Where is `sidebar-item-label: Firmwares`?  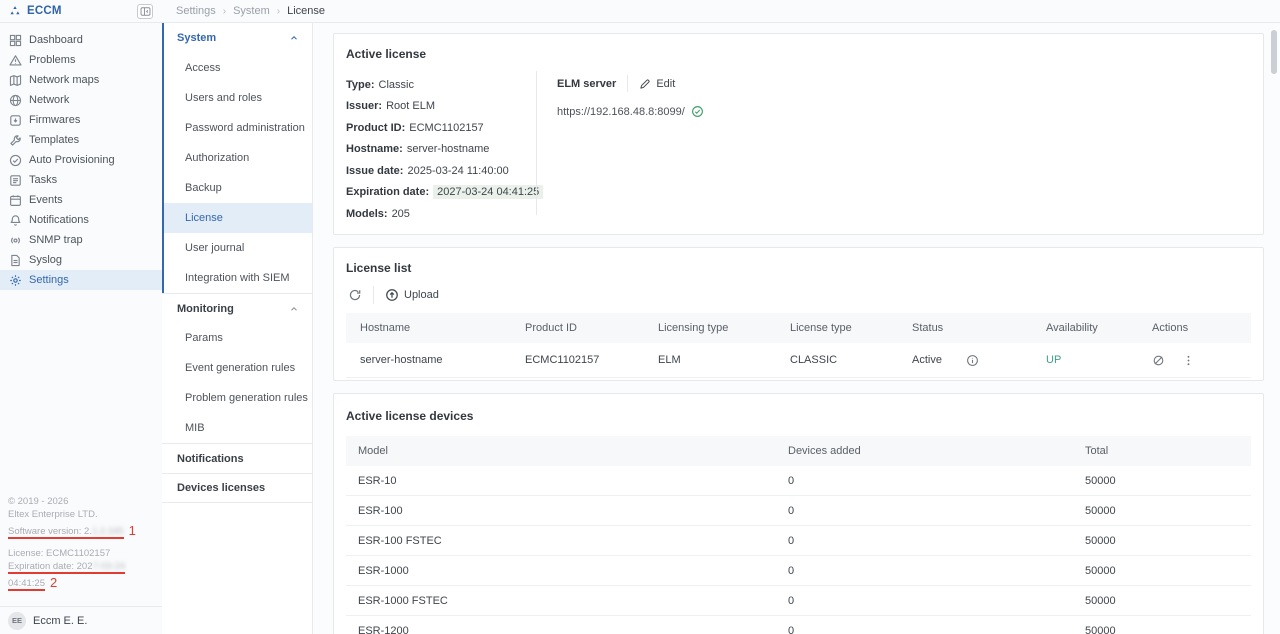 sidebar-item-label: Firmwares is located at coordinates (55, 120).